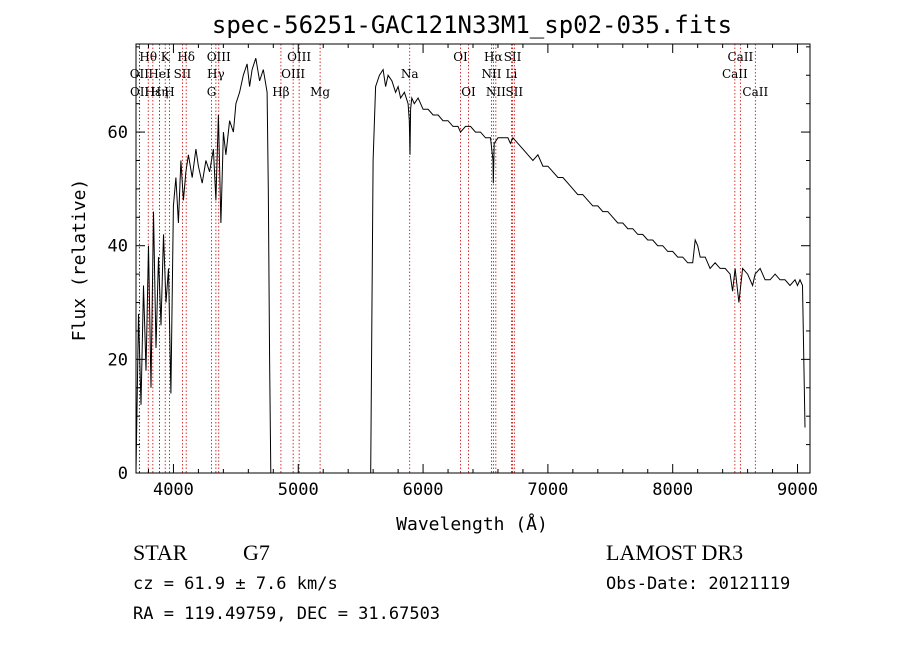 This screenshot has height=649, width=900. Describe the element at coordinates (493, 57) in the screenshot. I see `line-label-6: Hα` at that location.